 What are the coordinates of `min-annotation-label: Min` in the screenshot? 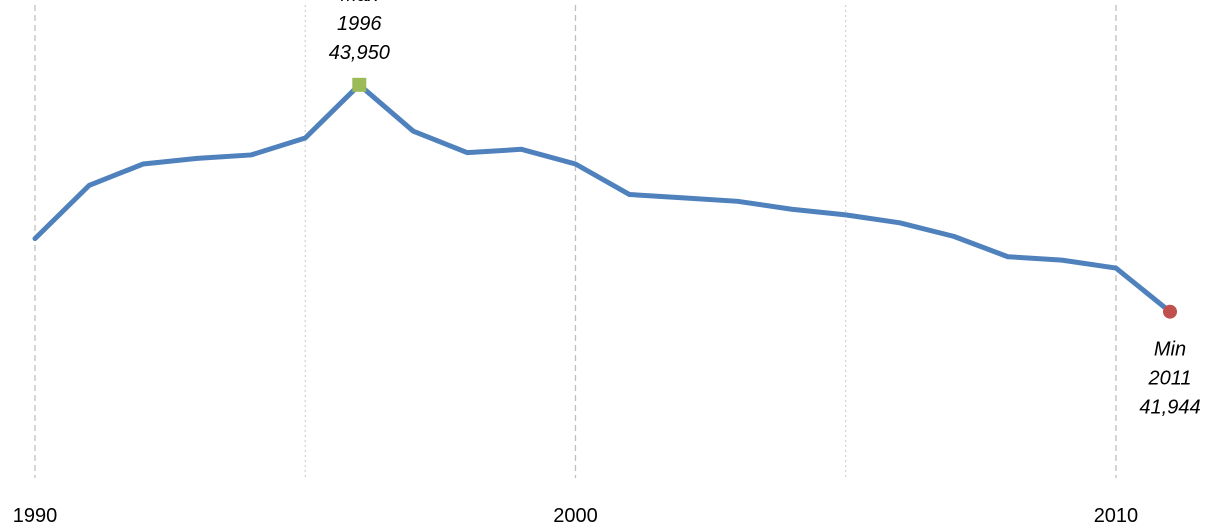 It's located at (1170, 350).